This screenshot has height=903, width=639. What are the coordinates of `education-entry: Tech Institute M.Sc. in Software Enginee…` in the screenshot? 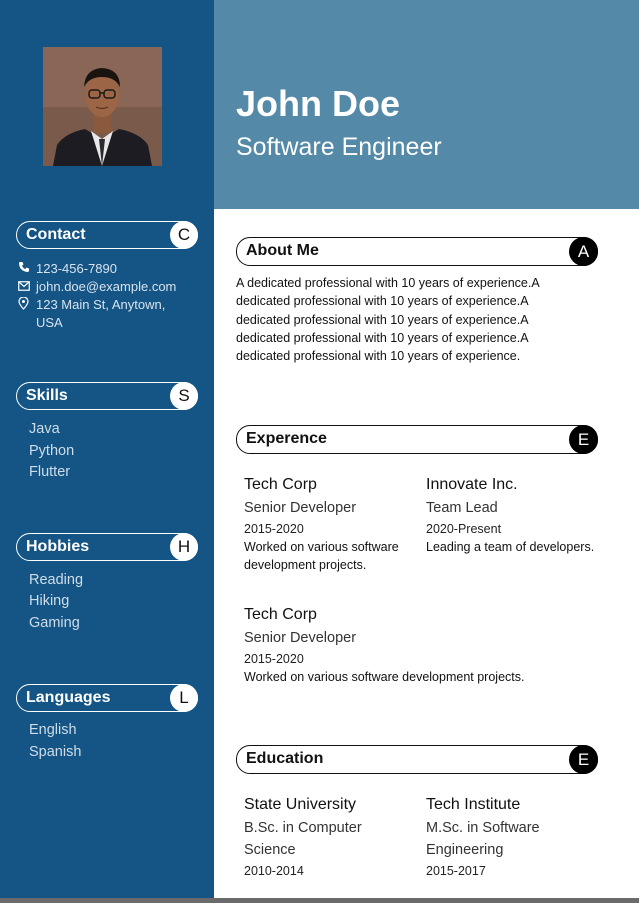 It's located at (506, 837).